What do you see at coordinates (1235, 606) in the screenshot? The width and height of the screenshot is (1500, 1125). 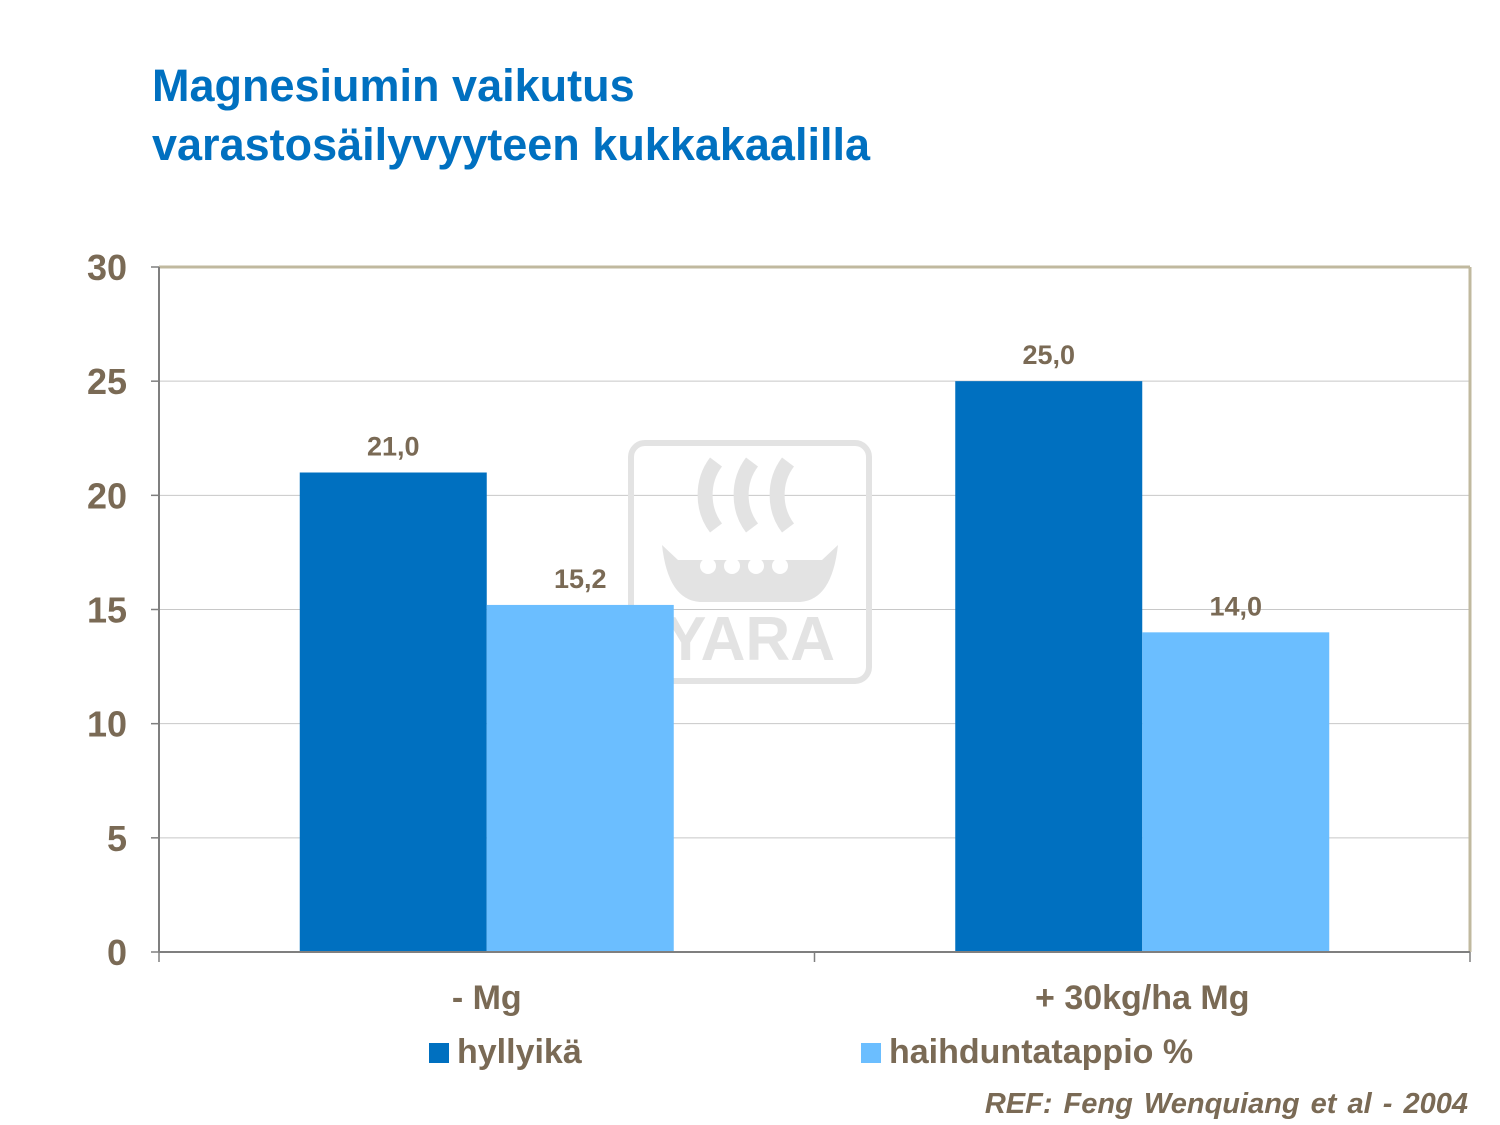 I see `data-label: 14,0` at bounding box center [1235, 606].